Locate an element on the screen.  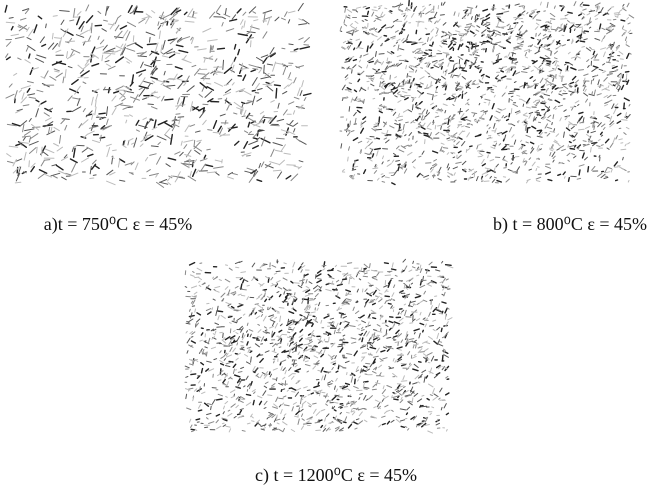
micrograph is located at coordinates (319, 346).